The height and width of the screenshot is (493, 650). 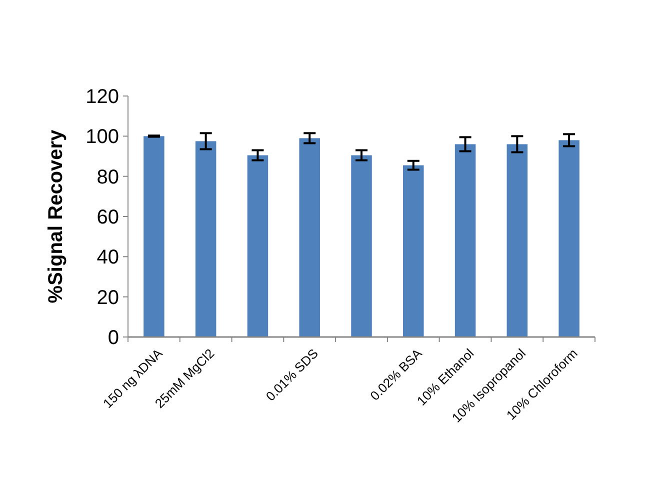 What do you see at coordinates (56, 216) in the screenshot?
I see `y-axis-title: %Signal Recovery` at bounding box center [56, 216].